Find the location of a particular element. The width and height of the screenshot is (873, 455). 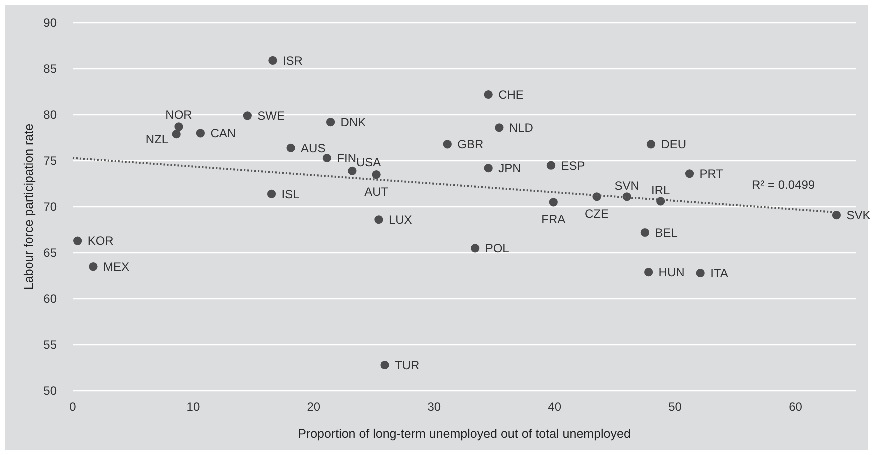

y-tick-label: 55 is located at coordinates (51, 345).